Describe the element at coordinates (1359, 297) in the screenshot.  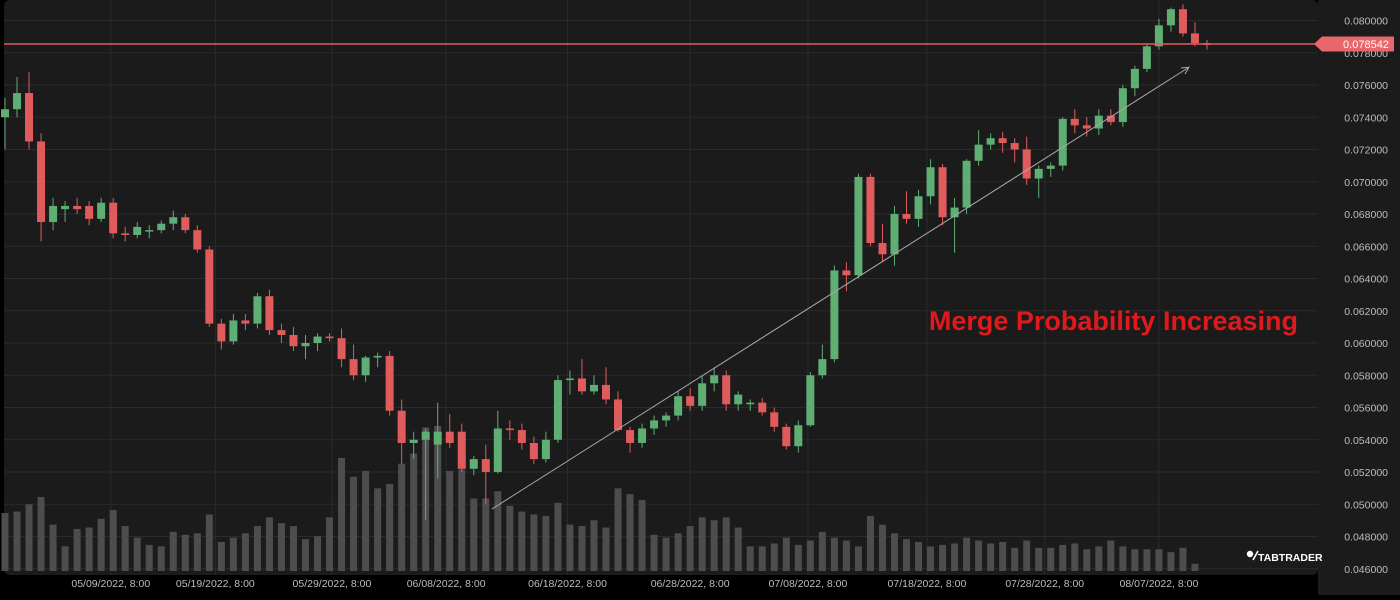
I see `price-axis-panel` at that location.